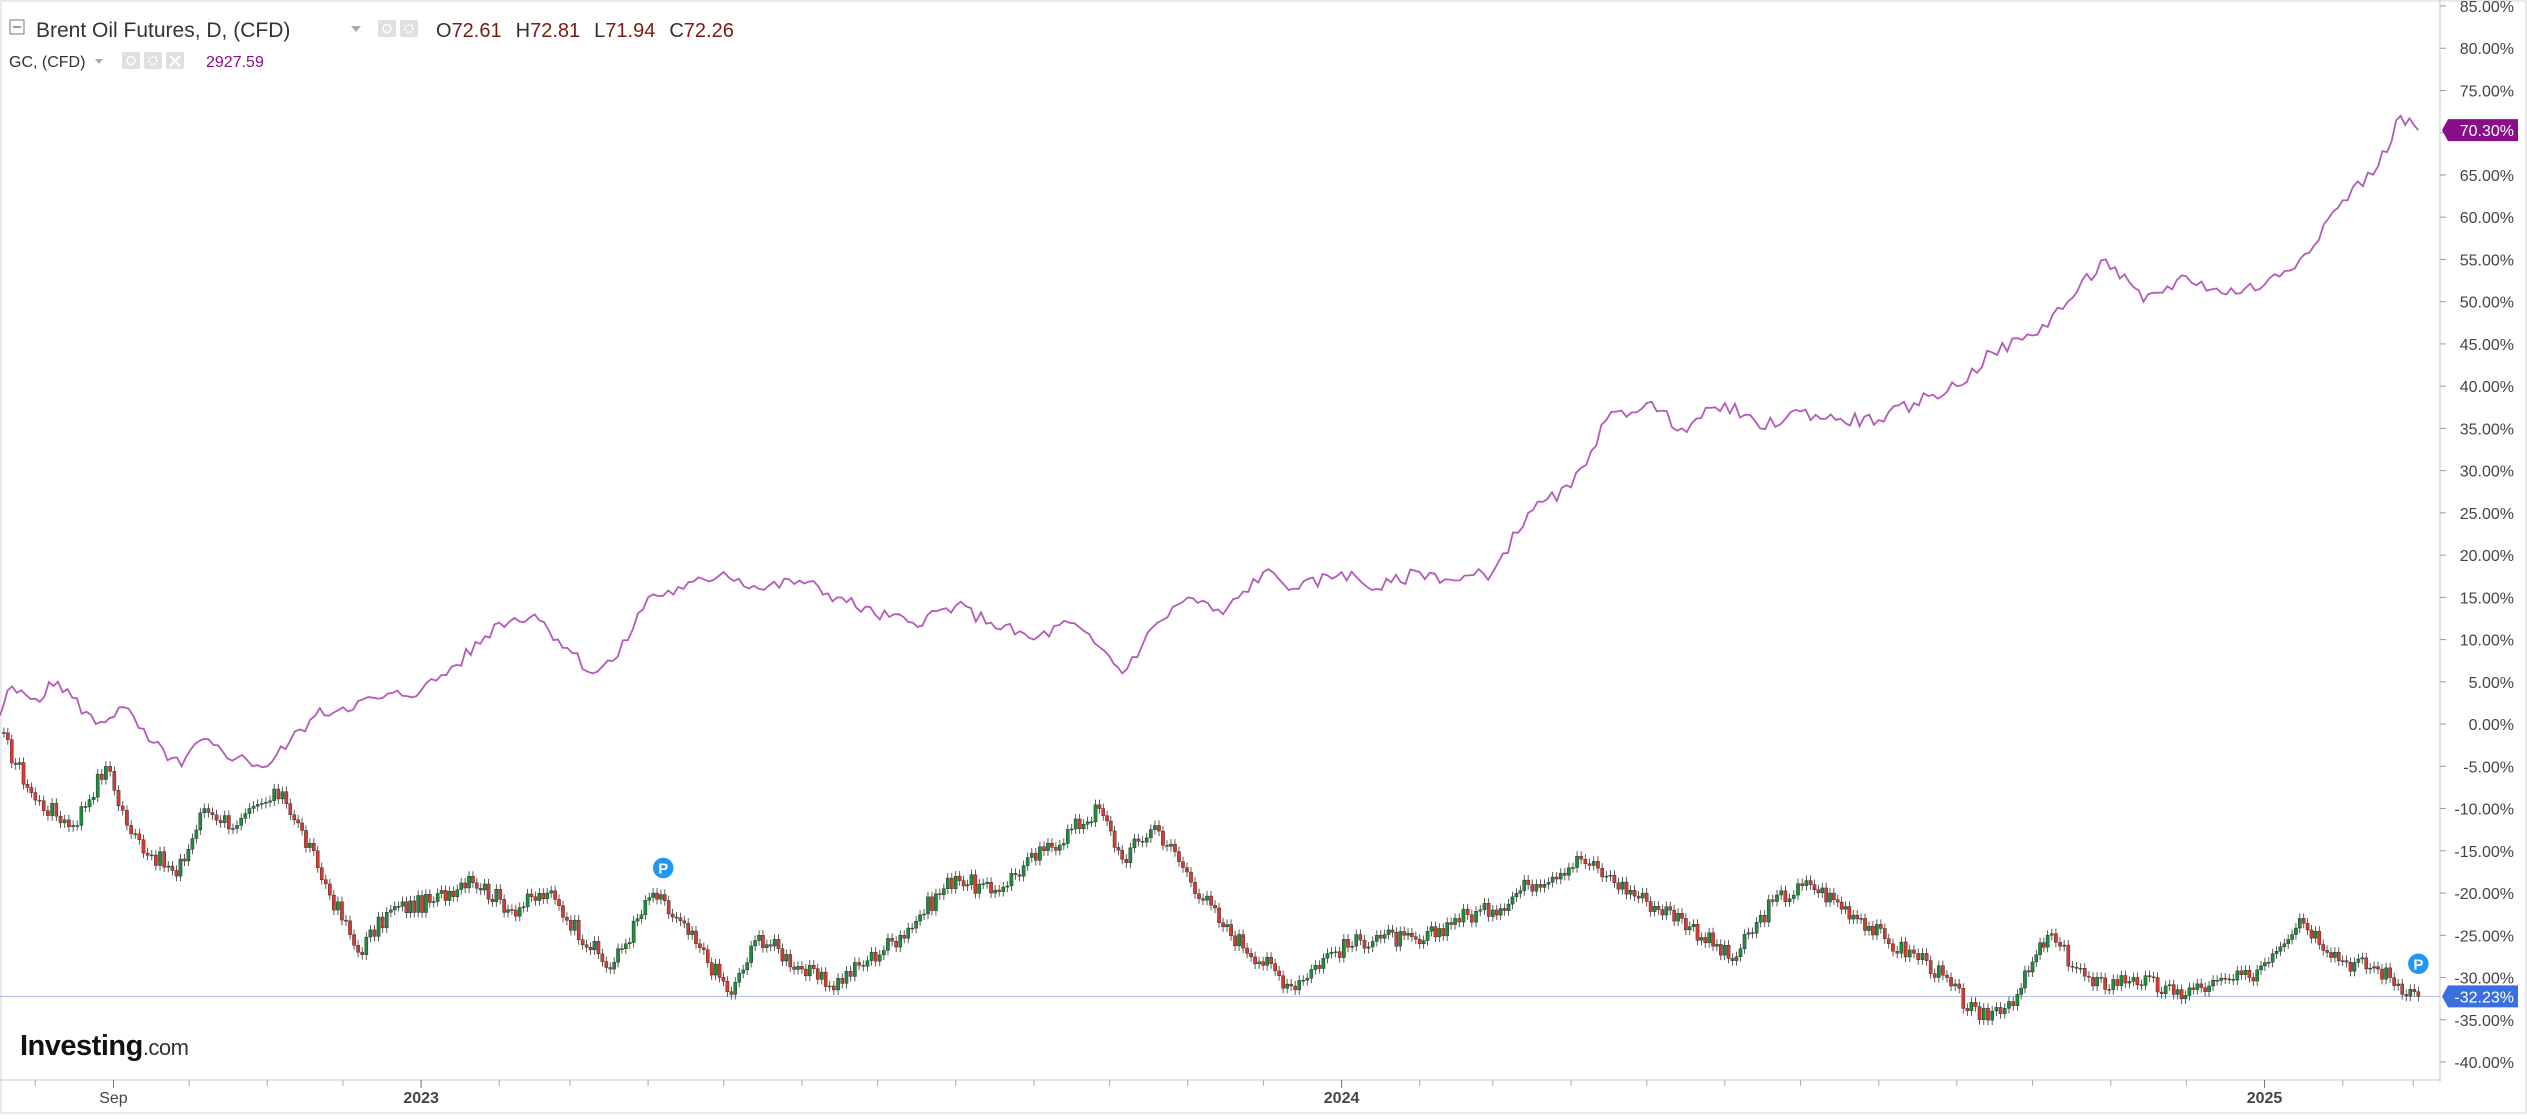 Image resolution: width=2527 pixels, height=1119 pixels. What do you see at coordinates (555, 31) in the screenshot?
I see `high-value: 72.81` at bounding box center [555, 31].